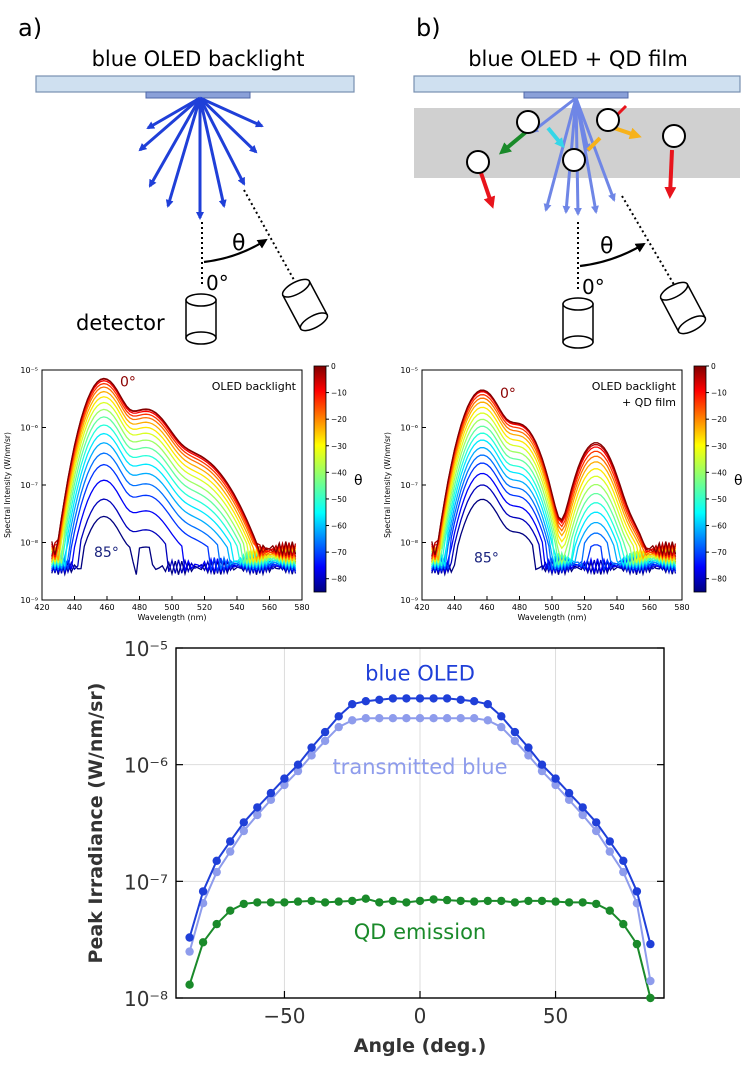 This screenshot has height=1070, width=750. Describe the element at coordinates (269, 235) in the screenshot. I see `angled-dotted-line` at that location.